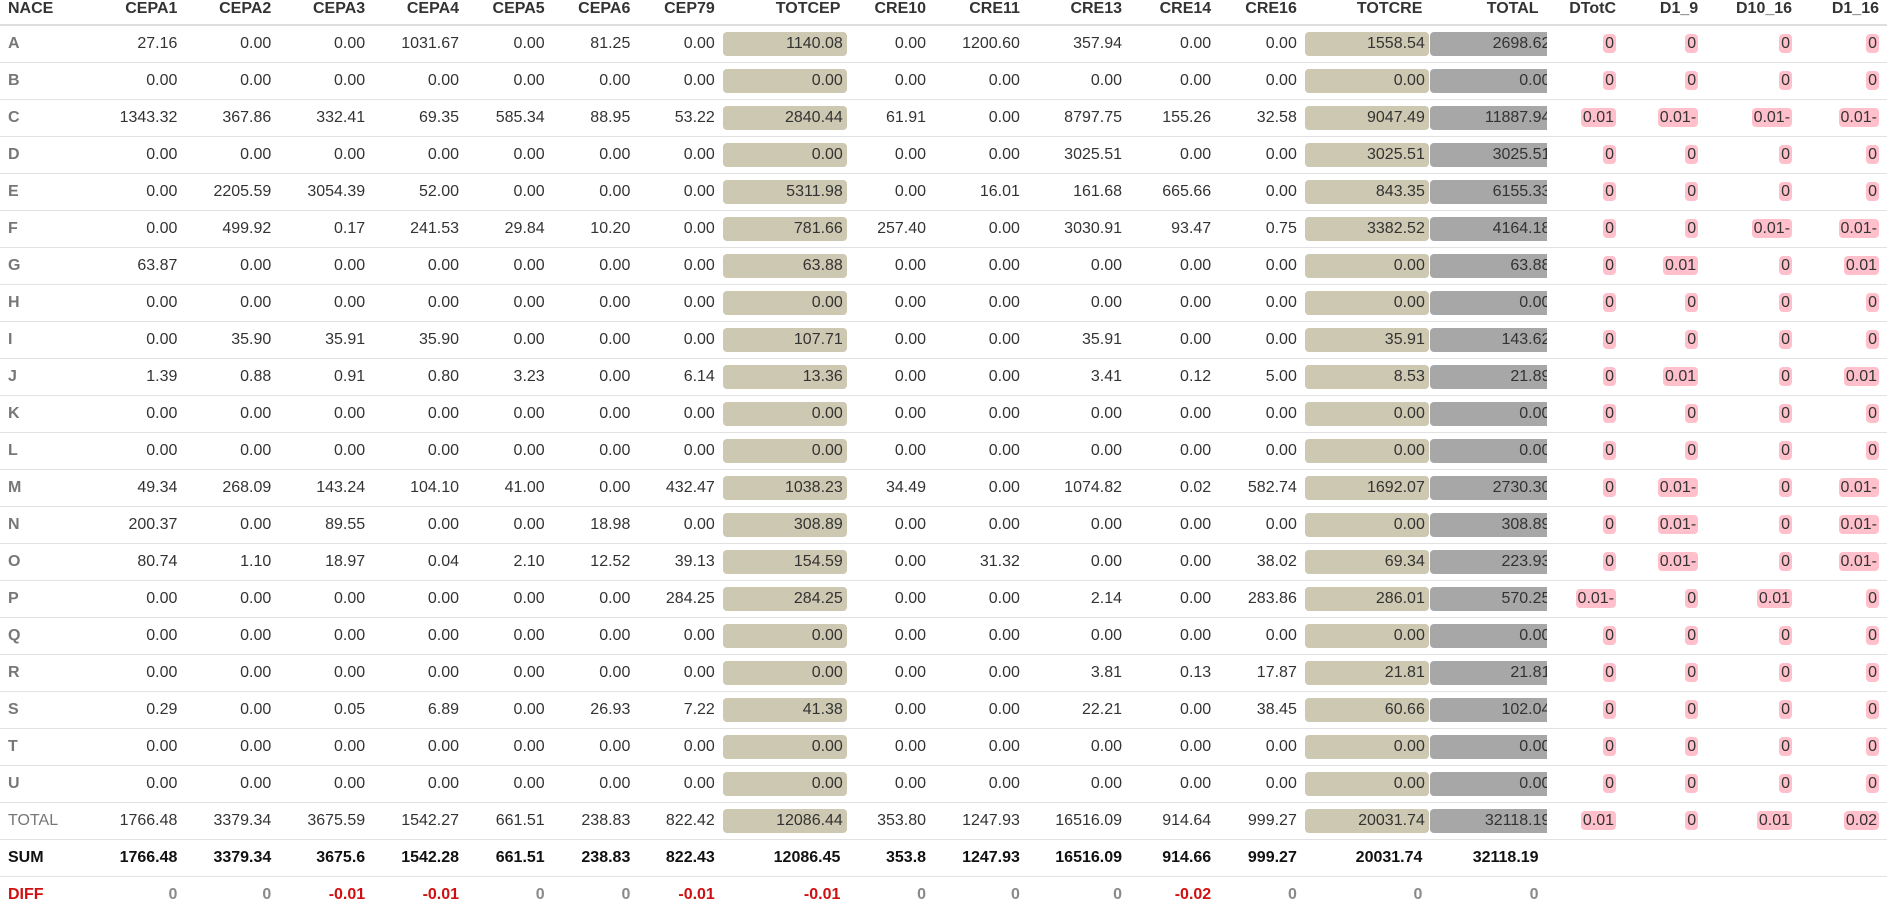  Describe the element at coordinates (1367, 13) in the screenshot. I see `column-header-totcre: TOTCRE` at that location.